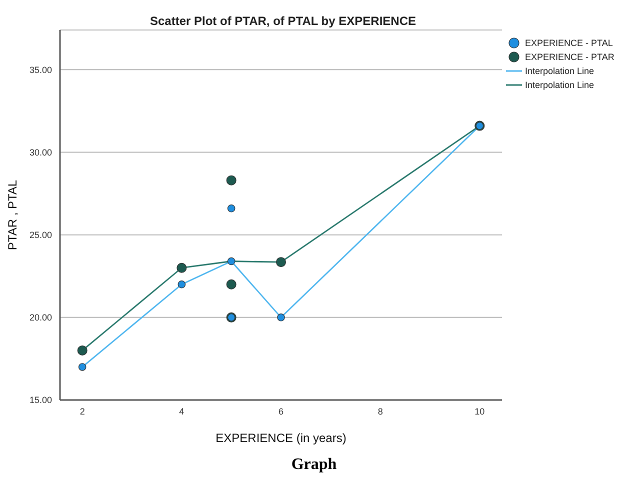 The width and height of the screenshot is (628, 486). What do you see at coordinates (569, 43) in the screenshot?
I see `legend-label: EXPERIENCE - PTAL` at bounding box center [569, 43].